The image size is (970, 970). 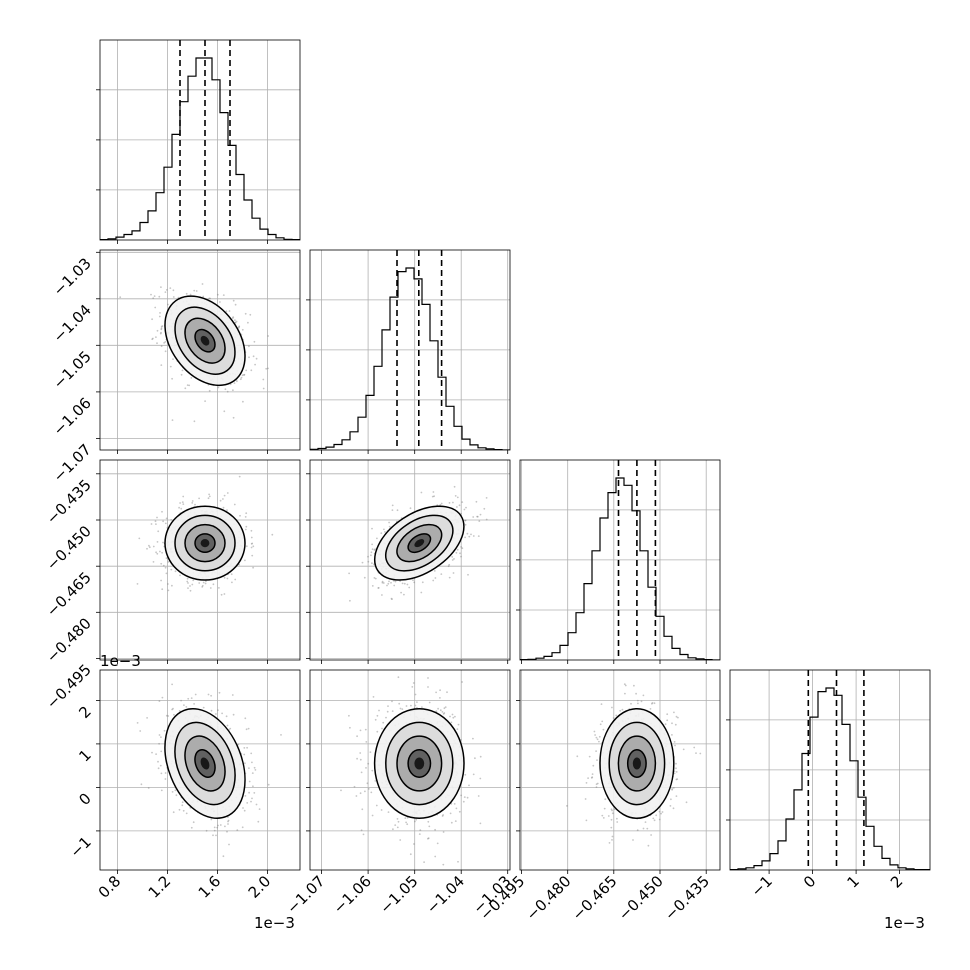 What do you see at coordinates (72, 276) in the screenshot?
I see `y-tick-label: −1.03` at bounding box center [72, 276].